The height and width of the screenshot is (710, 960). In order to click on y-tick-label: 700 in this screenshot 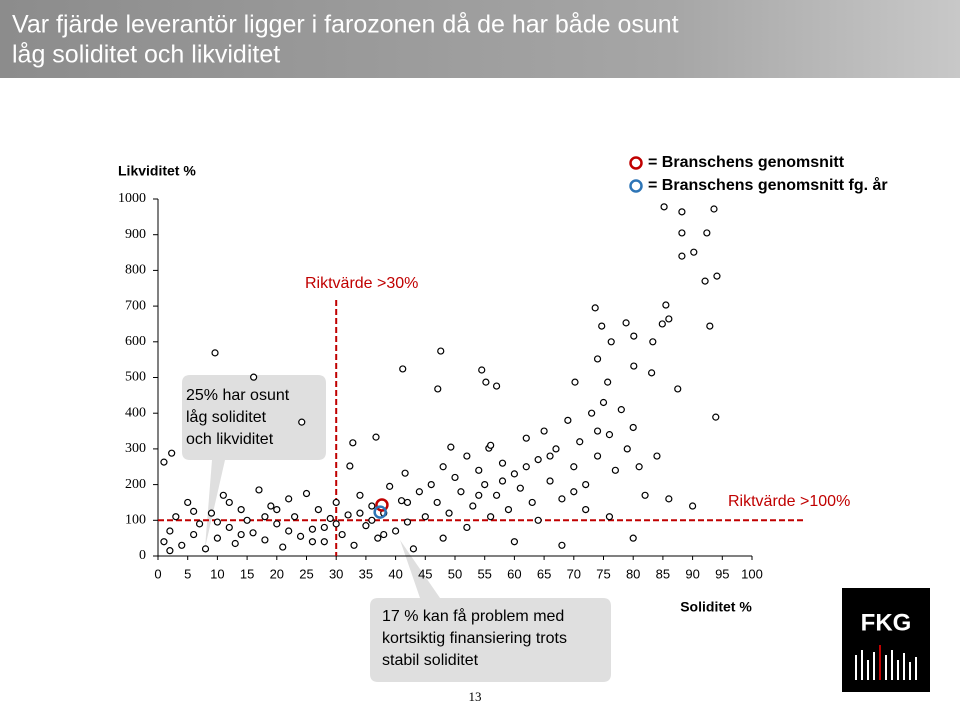, I will do `click(135, 305)`.